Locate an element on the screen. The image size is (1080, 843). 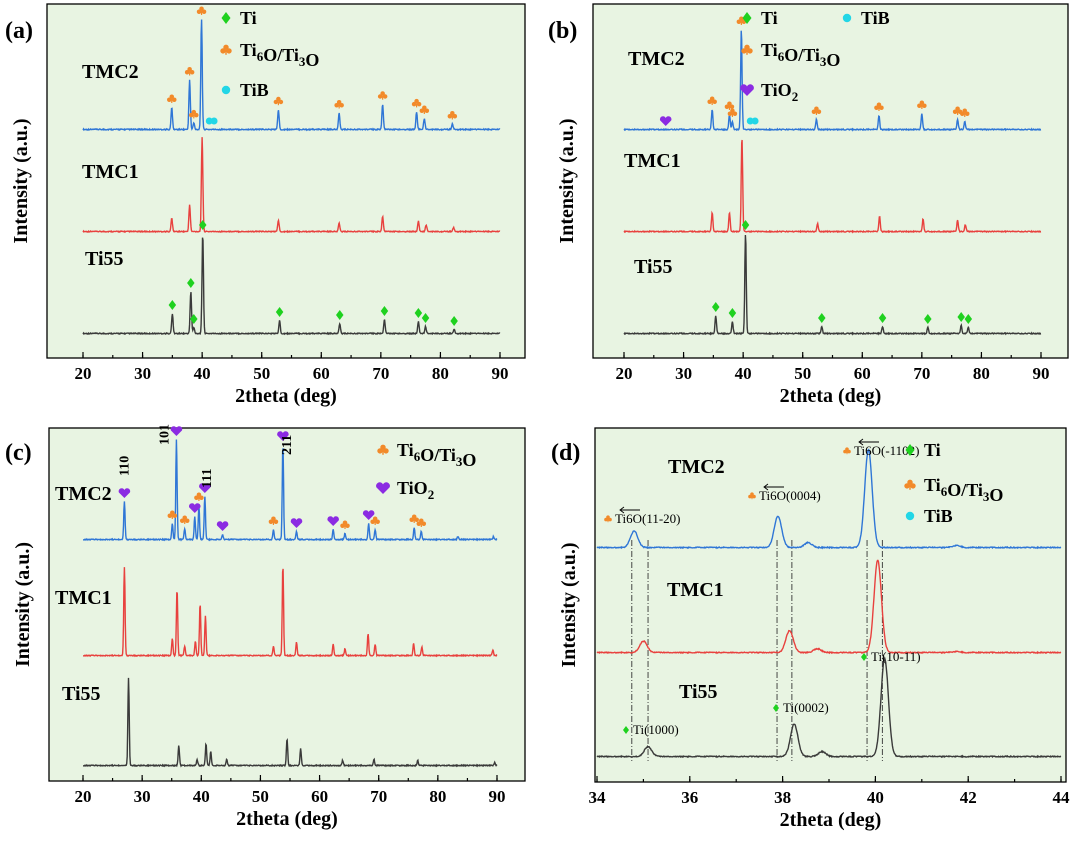
reflection-label: Ti6O(11-20) is located at coordinates (648, 518).